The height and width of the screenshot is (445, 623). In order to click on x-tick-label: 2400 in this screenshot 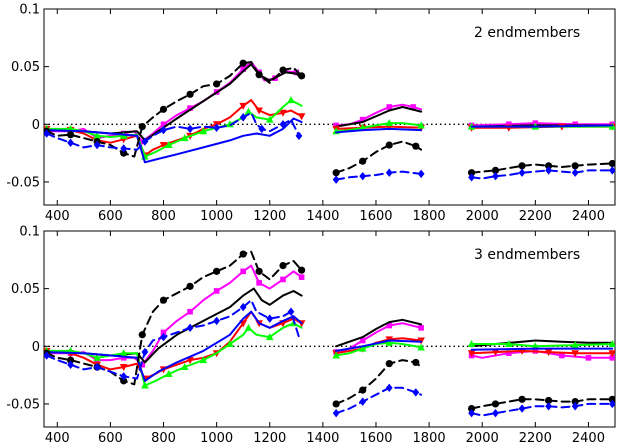, I will do `click(588, 438)`.